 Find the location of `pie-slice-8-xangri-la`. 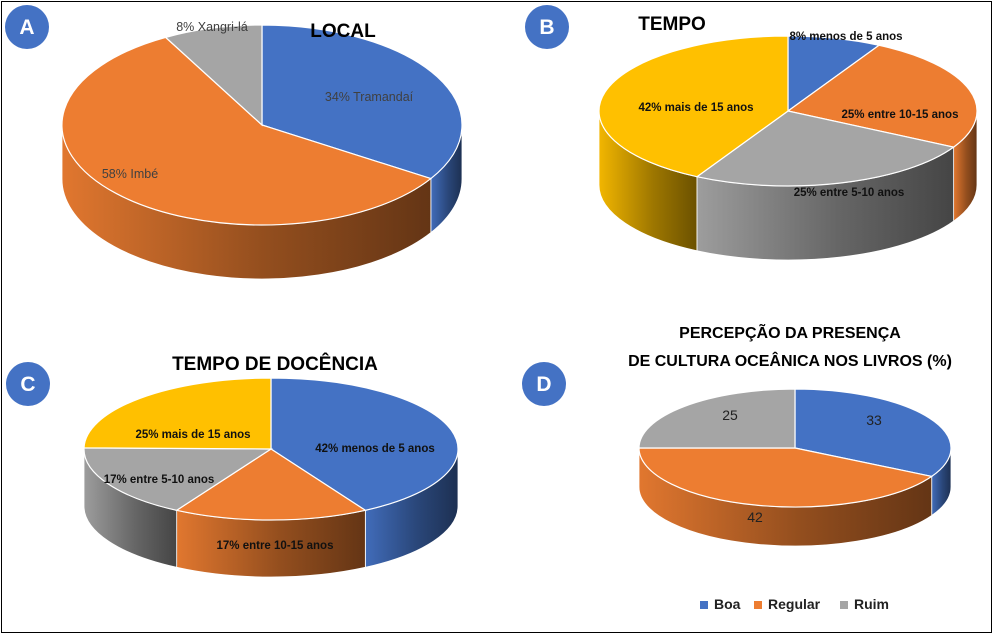

pie-slice-8-xangri-la is located at coordinates (213, 75).